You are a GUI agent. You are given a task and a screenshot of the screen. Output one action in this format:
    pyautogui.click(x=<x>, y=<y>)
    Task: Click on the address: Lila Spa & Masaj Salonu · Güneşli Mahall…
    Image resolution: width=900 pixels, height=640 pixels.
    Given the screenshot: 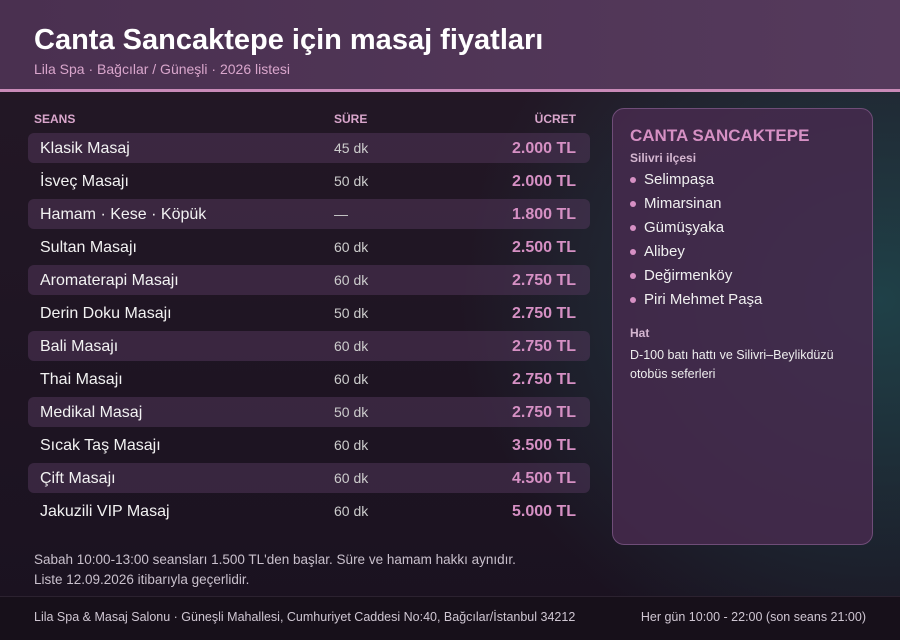 What is the action you would take?
    pyautogui.click(x=305, y=617)
    